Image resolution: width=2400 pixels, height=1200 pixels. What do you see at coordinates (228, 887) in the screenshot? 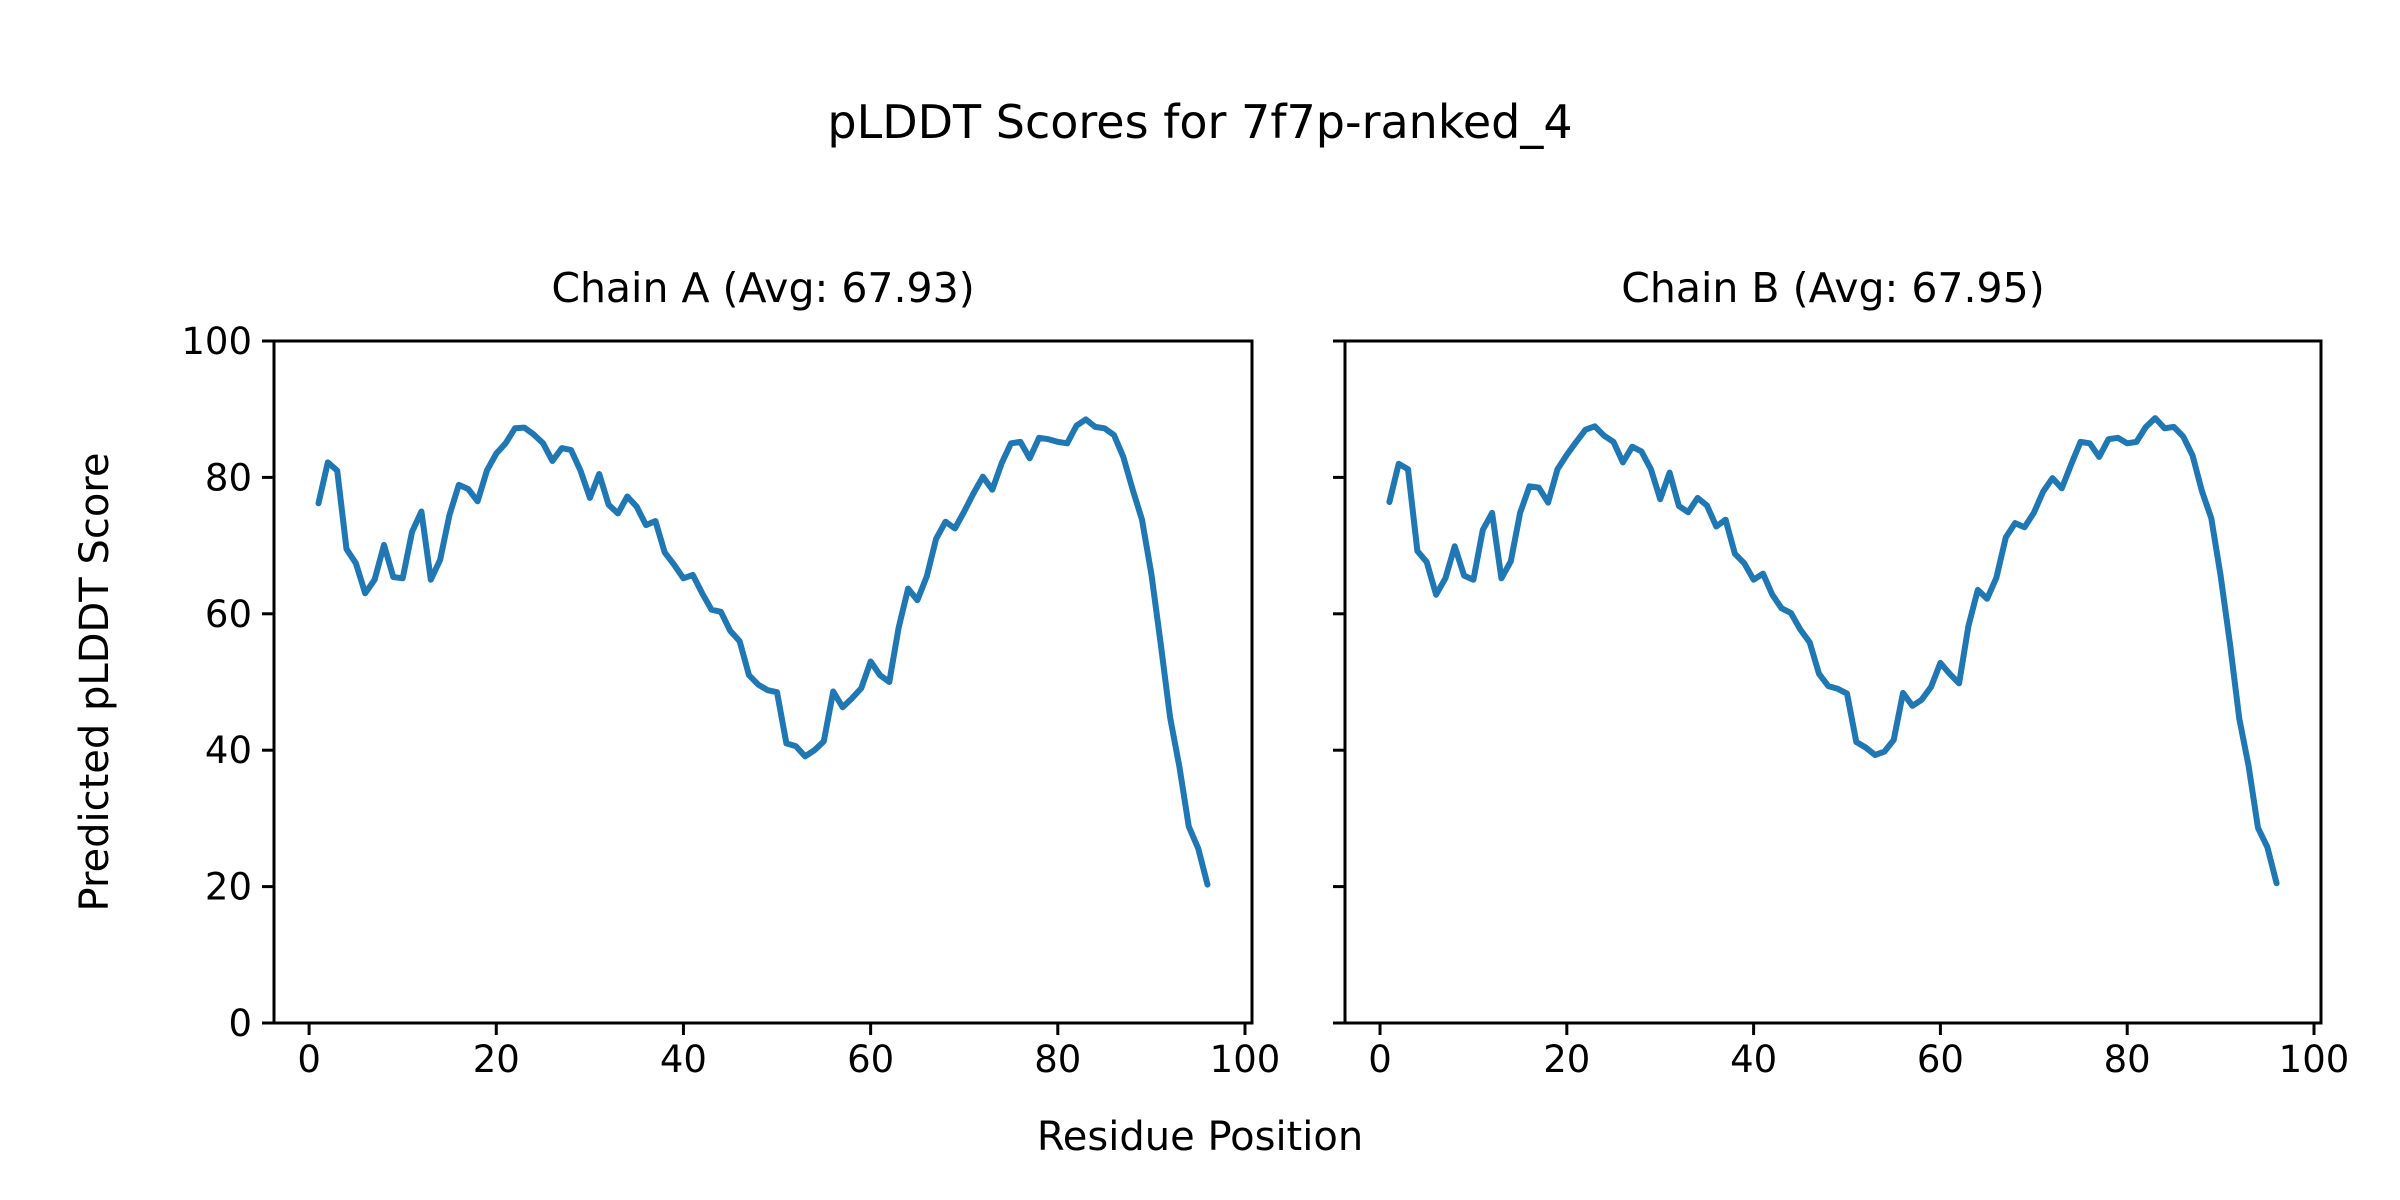
I see `chain-a-ytick-label-20: 20` at bounding box center [228, 887].